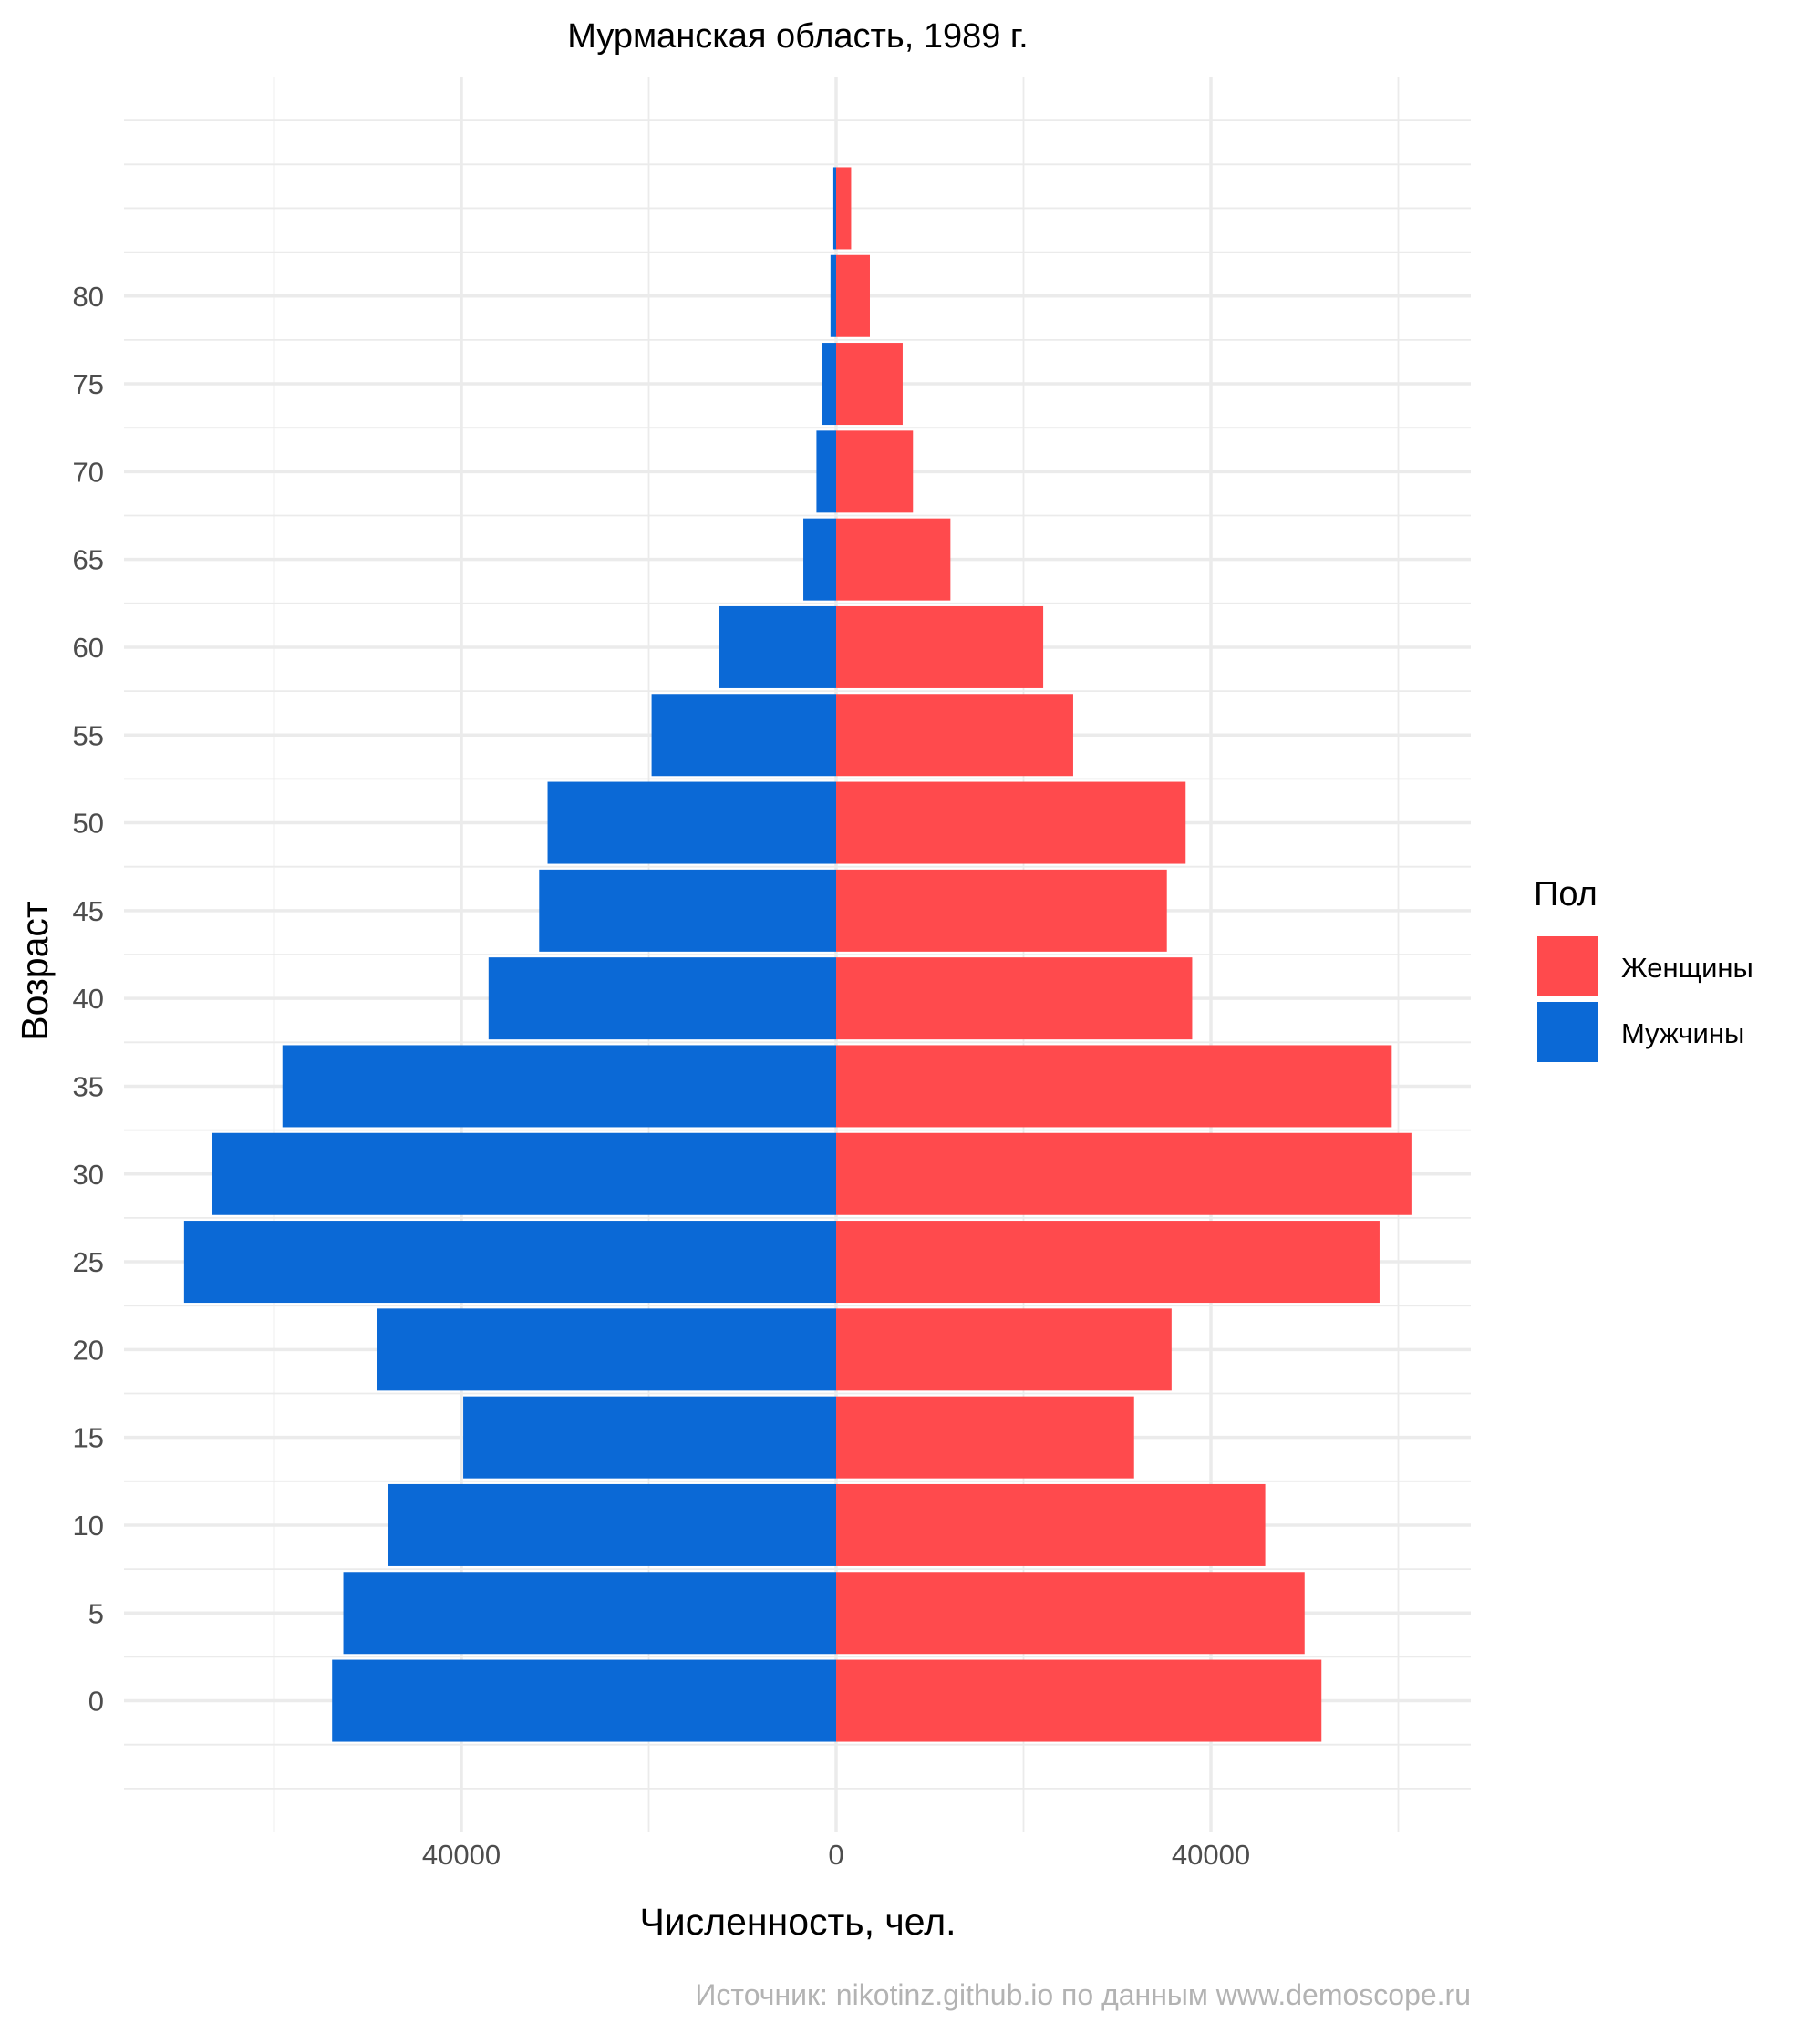 The image size is (1820, 2033). I want to click on y-tick-label-70: 70, so click(88, 472).